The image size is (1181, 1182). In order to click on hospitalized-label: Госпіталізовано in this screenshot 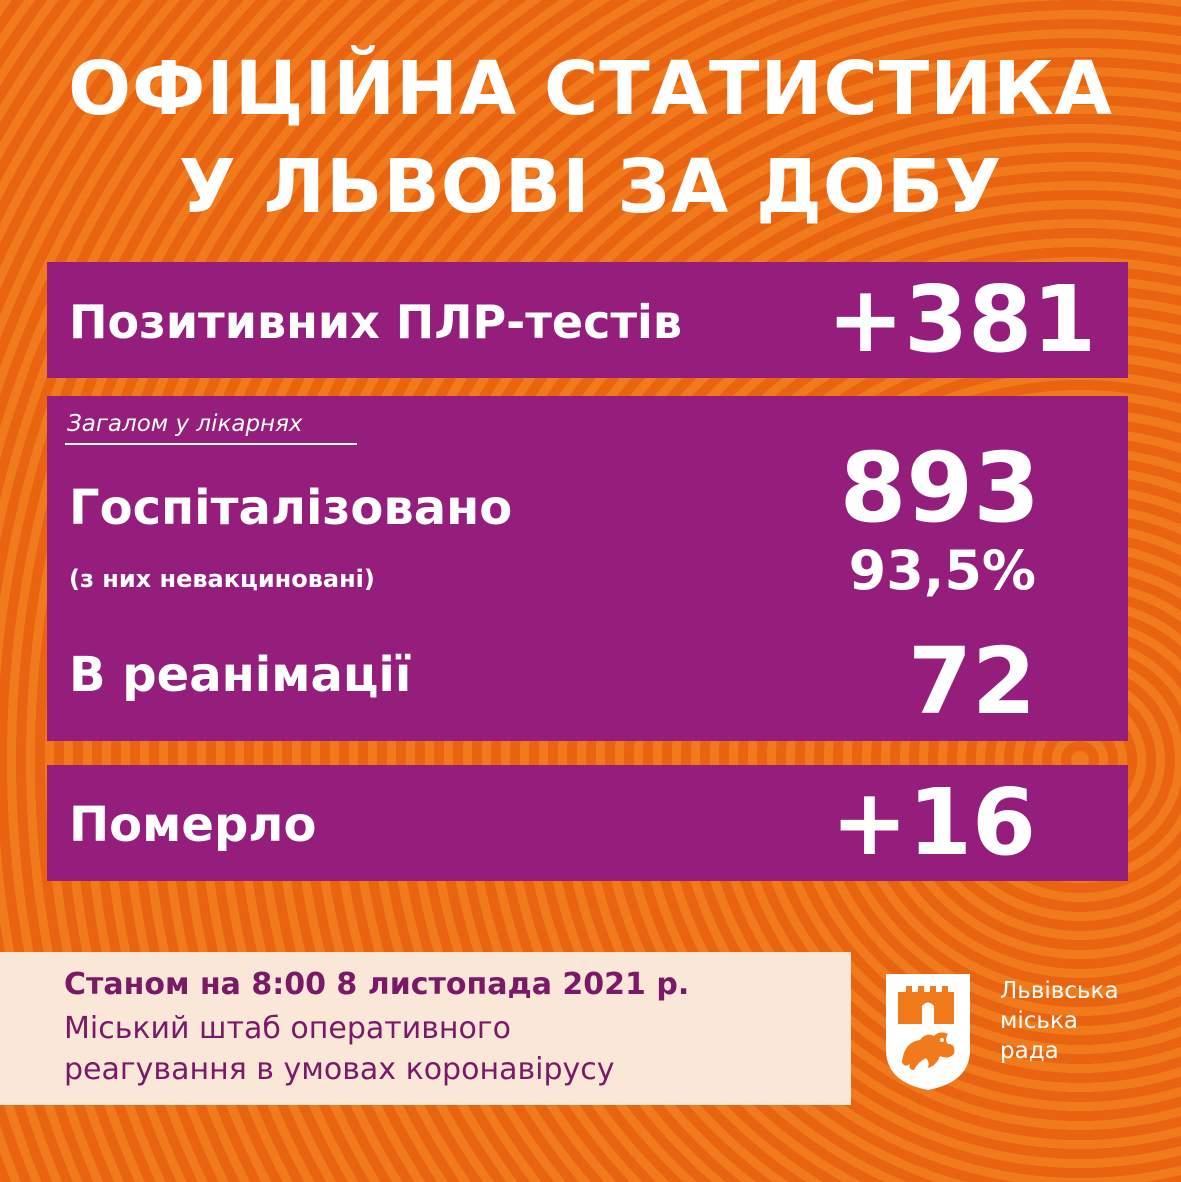, I will do `click(291, 508)`.